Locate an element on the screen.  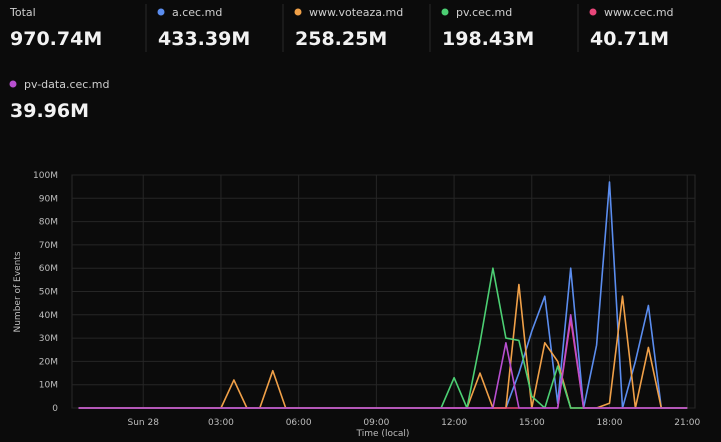
total-value: 970.74M is located at coordinates (56, 39).